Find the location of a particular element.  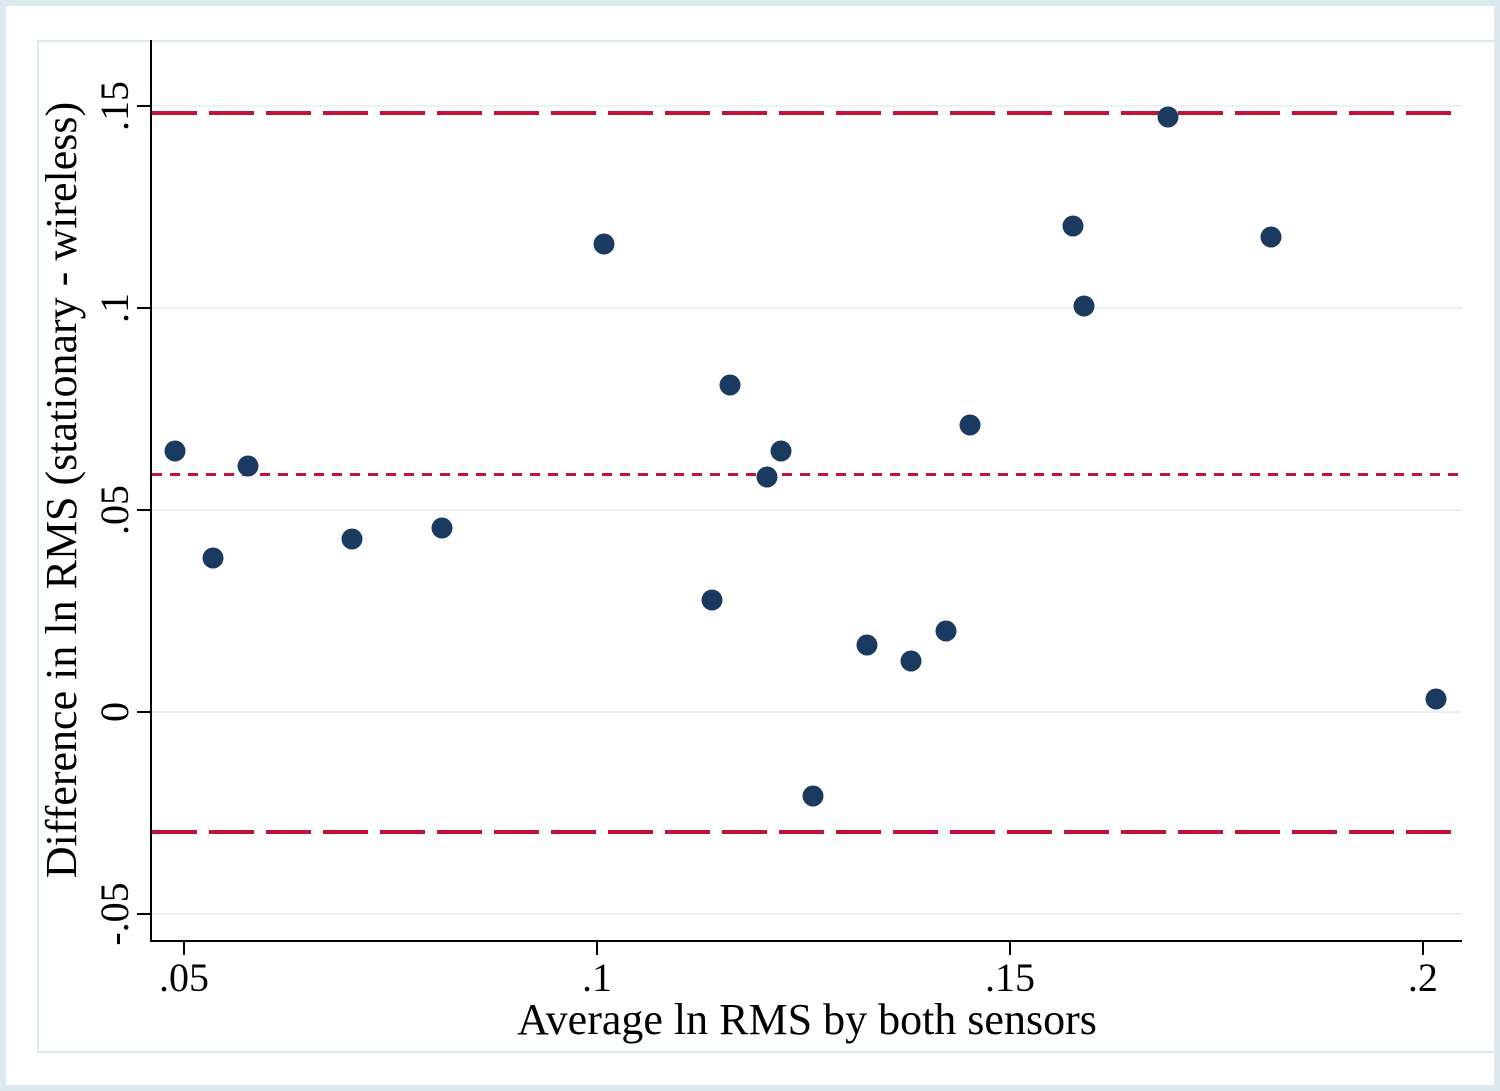

y-tick-label: .15 is located at coordinates (114, 106).